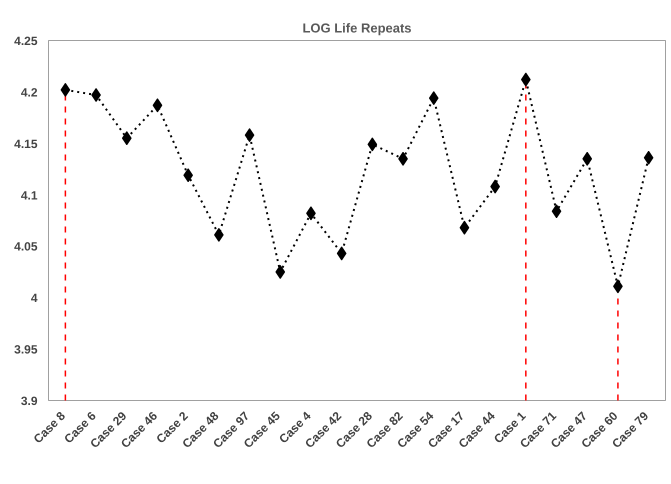 This screenshot has width=671, height=484. I want to click on y-tick-label: 3.95, so click(26, 349).